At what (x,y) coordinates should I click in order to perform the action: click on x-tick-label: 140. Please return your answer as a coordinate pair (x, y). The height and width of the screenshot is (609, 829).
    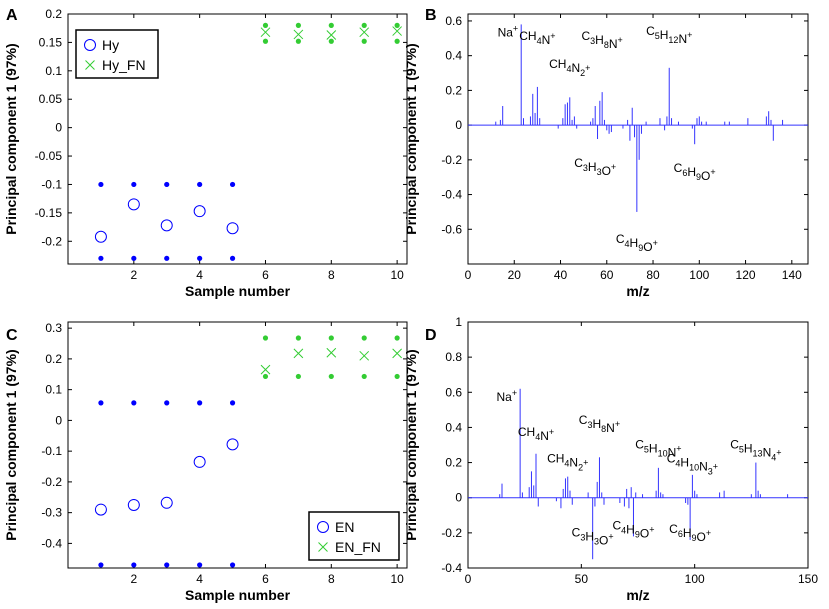
    Looking at the image, I should click on (792, 275).